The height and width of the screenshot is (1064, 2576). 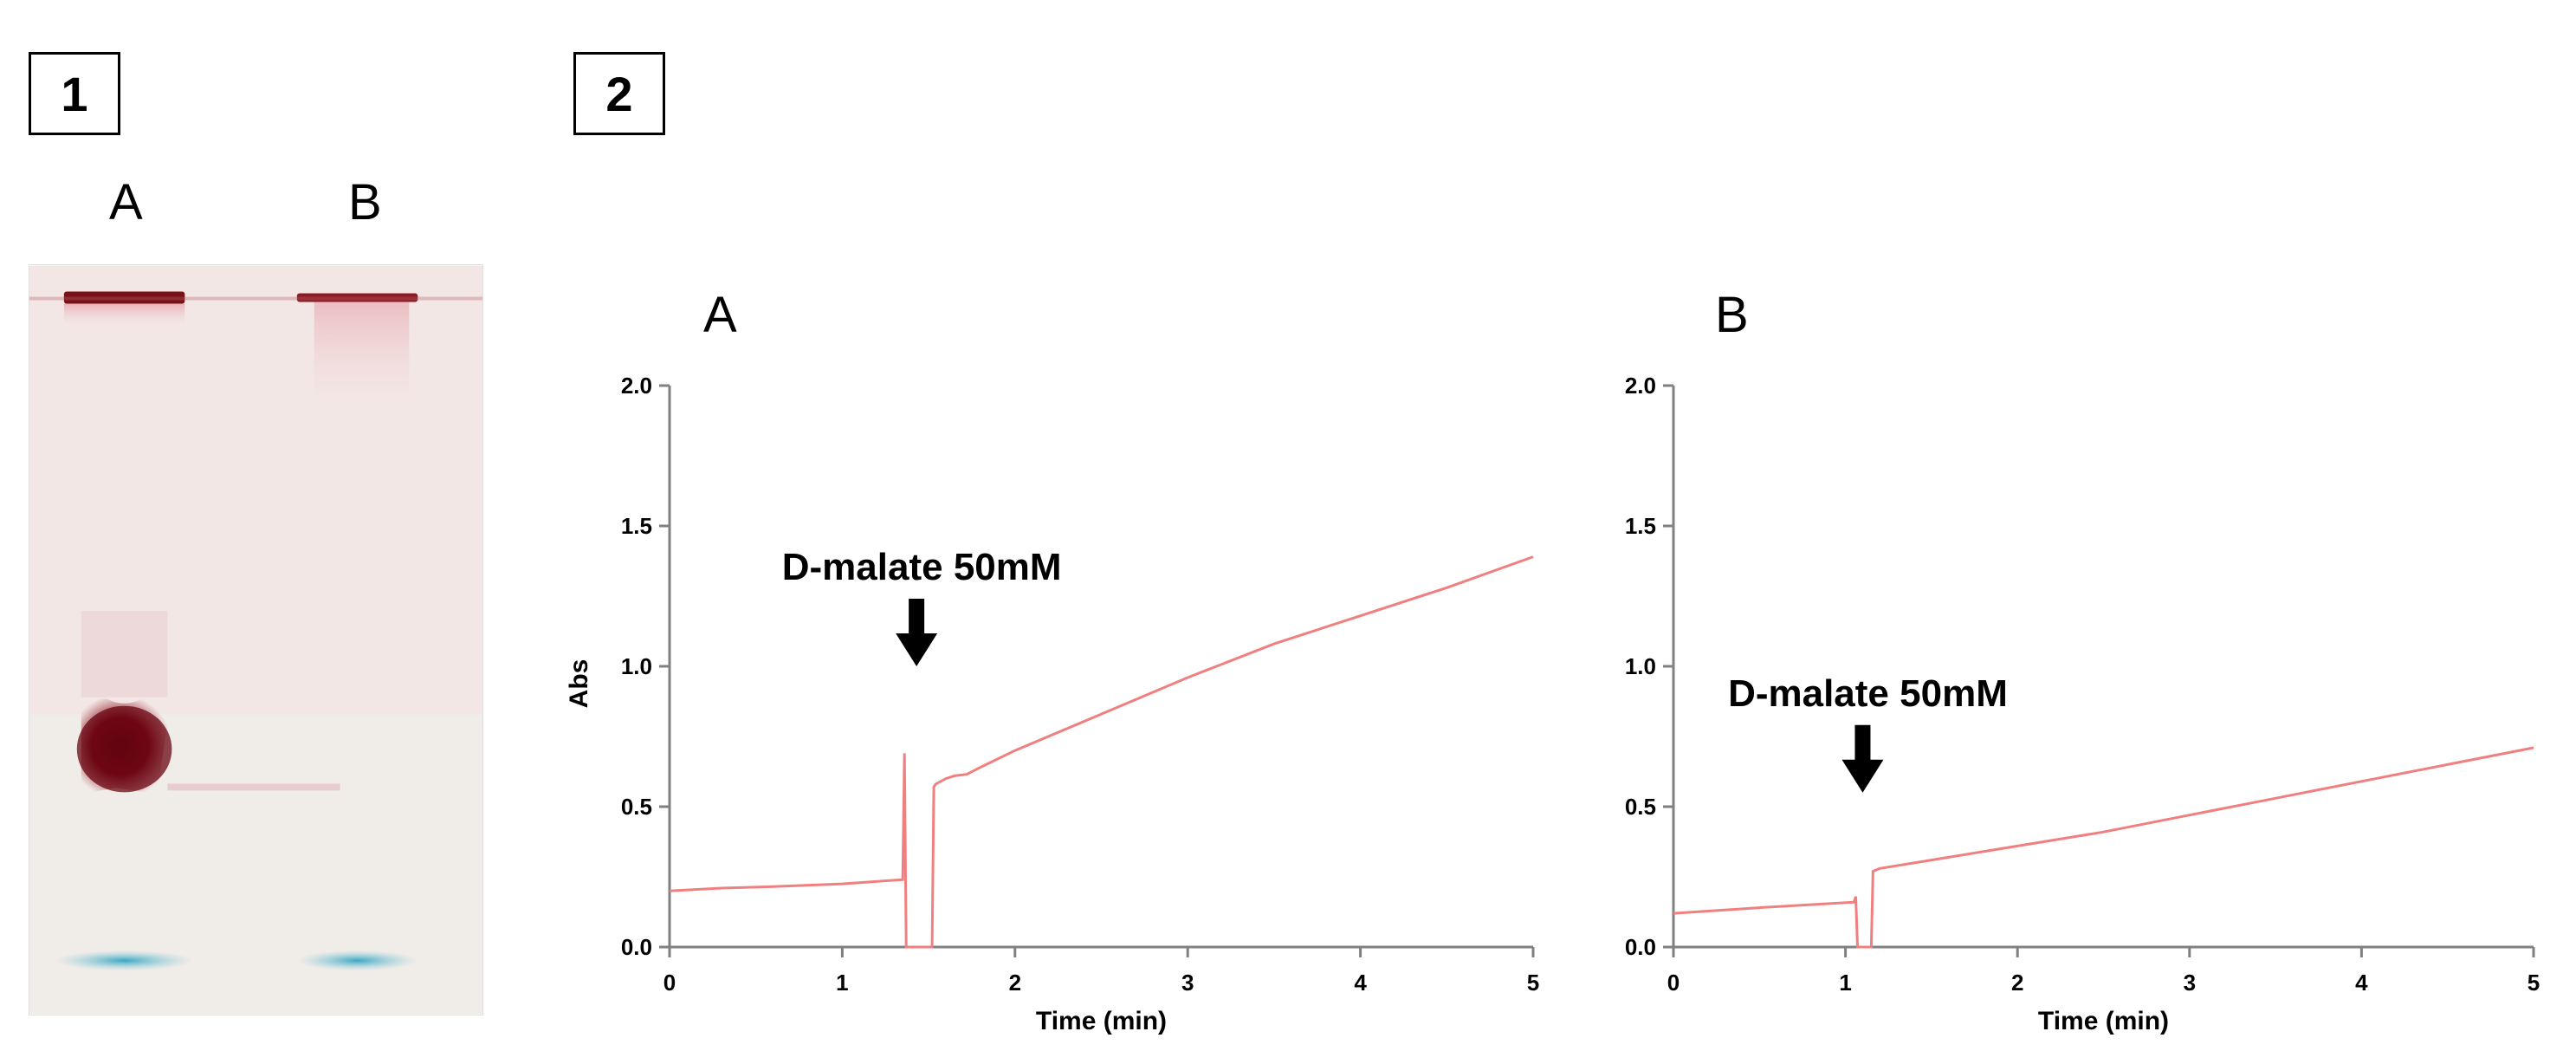 What do you see at coordinates (720, 315) in the screenshot?
I see `plot-a-letter: A` at bounding box center [720, 315].